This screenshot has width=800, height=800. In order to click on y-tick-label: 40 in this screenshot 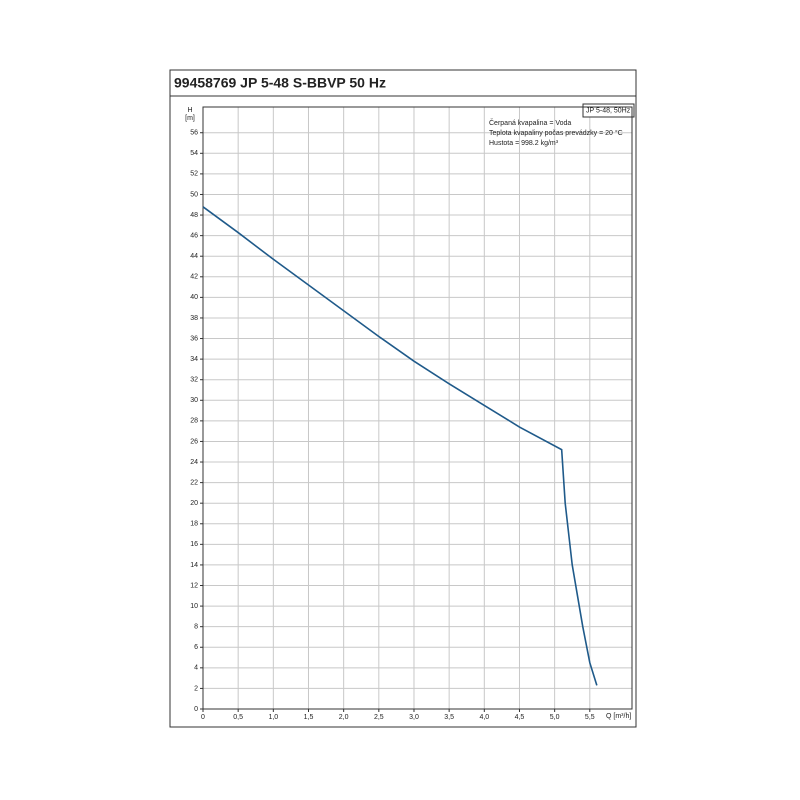, I will do `click(194, 297)`.